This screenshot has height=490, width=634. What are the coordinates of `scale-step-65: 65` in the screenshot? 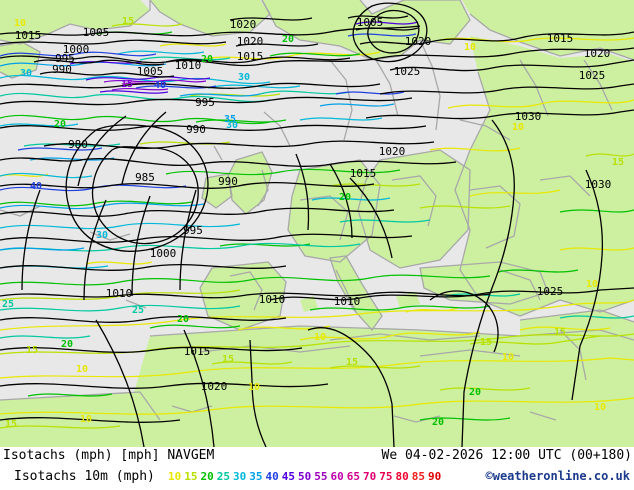 It's located at (353, 476).